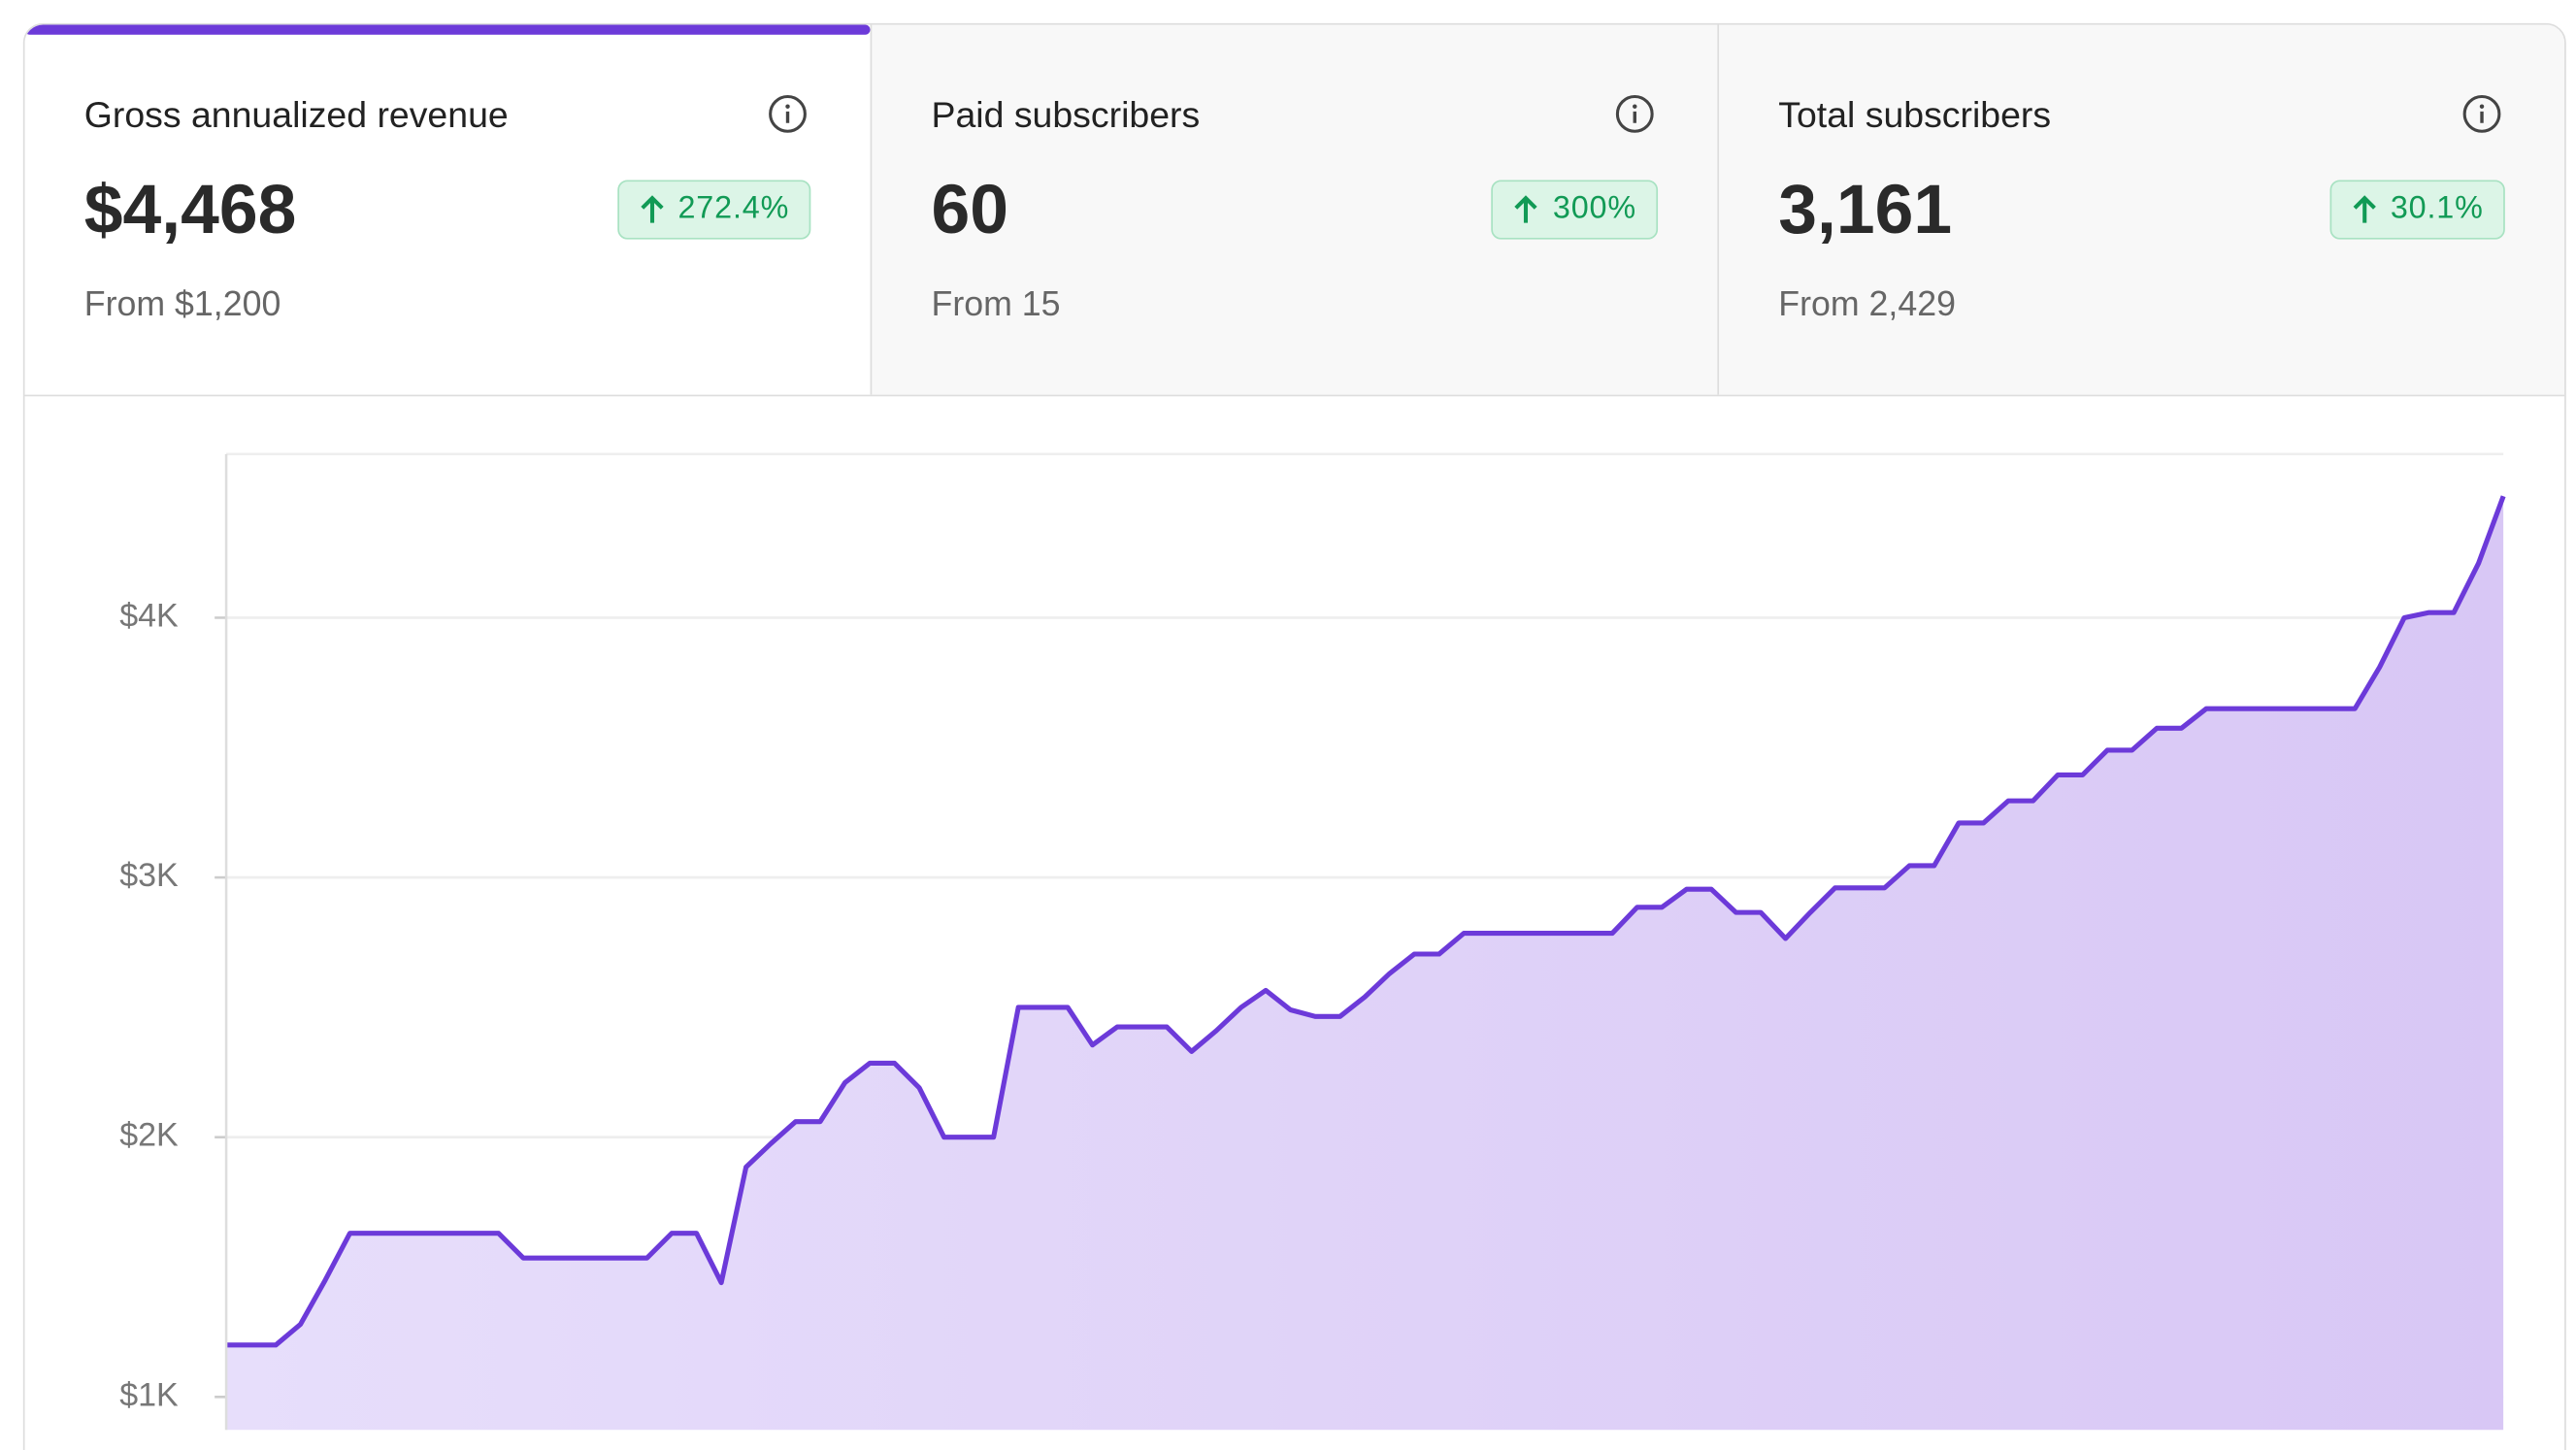 Image resolution: width=2576 pixels, height=1450 pixels. Describe the element at coordinates (149, 1394) in the screenshot. I see `y-tick-label: $1K` at that location.